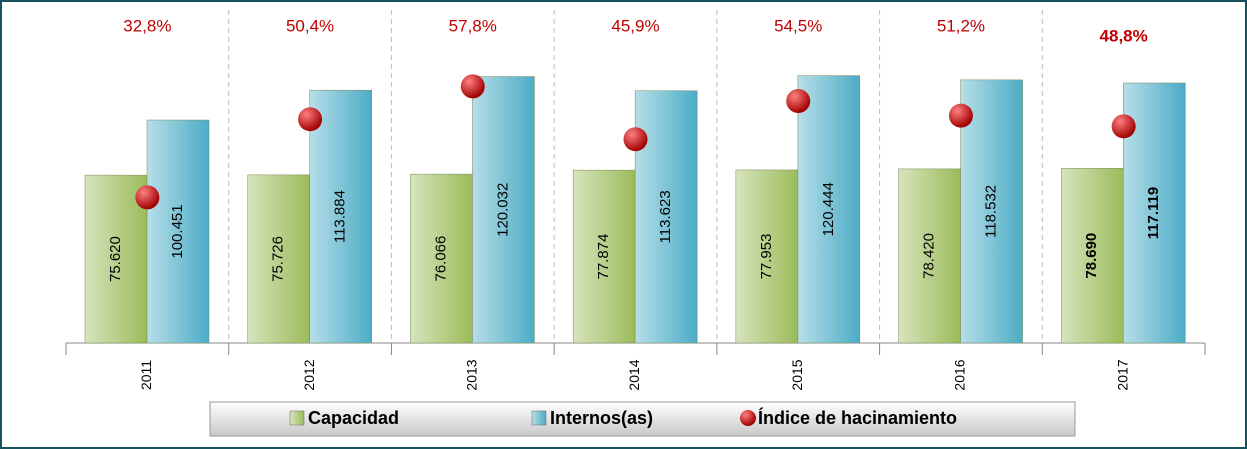 Image resolution: width=1247 pixels, height=449 pixels. I want to click on value-label: 78.420, so click(929, 256).